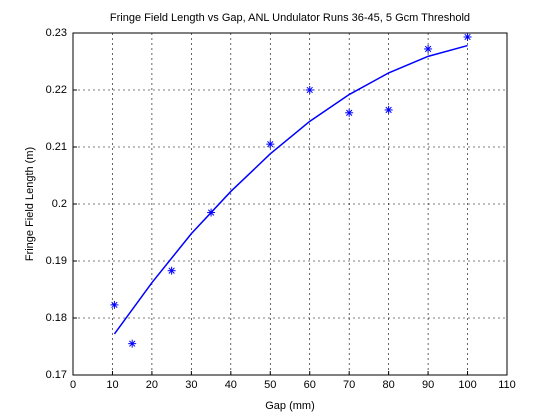  I want to click on y-axis-label: Fringe Field Length (m), so click(30, 204).